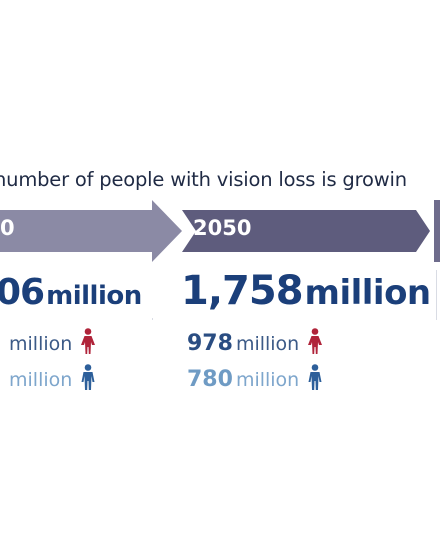 The width and height of the screenshot is (440, 560). Describe the element at coordinates (267, 344) in the screenshot. I see `female-2050-unit: million` at that location.